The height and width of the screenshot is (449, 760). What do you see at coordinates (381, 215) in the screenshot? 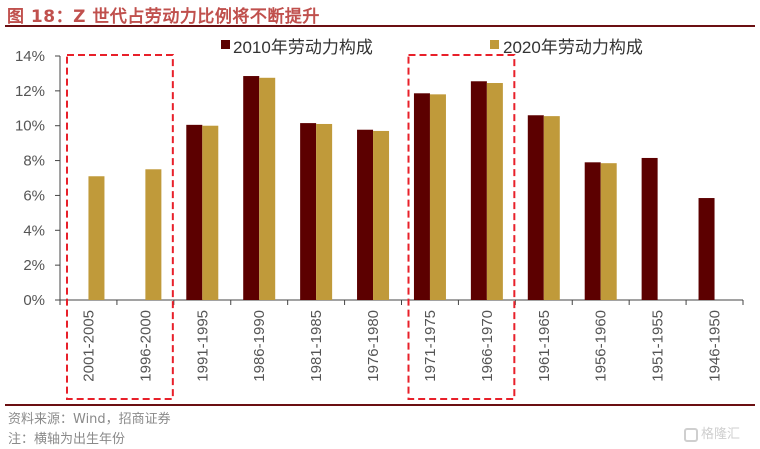
I see `bar-2020-1976-1980` at bounding box center [381, 215].